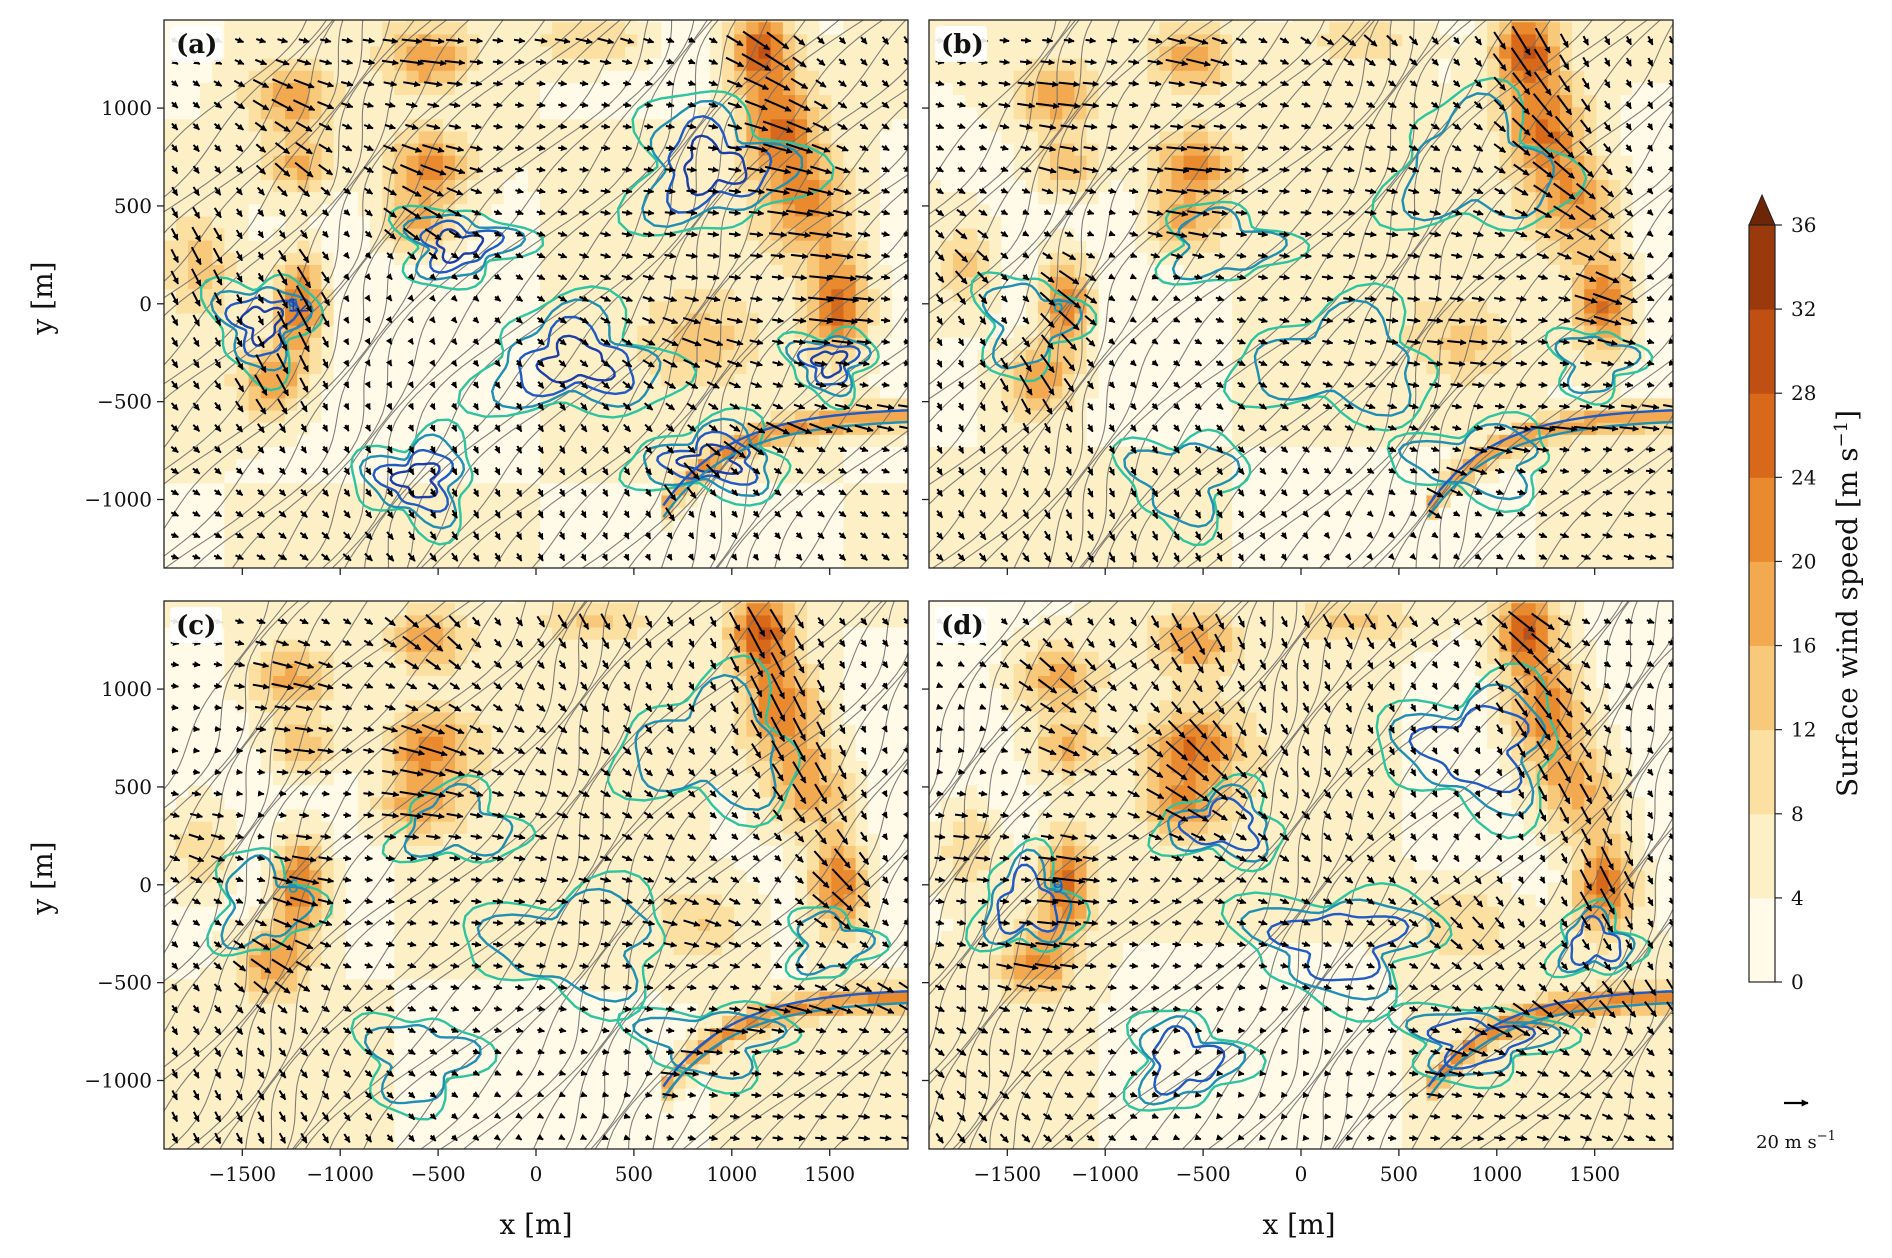 This screenshot has width=1892, height=1258. Describe the element at coordinates (1803, 225) in the screenshot. I see `colorbar-tick-label: 36` at that location.